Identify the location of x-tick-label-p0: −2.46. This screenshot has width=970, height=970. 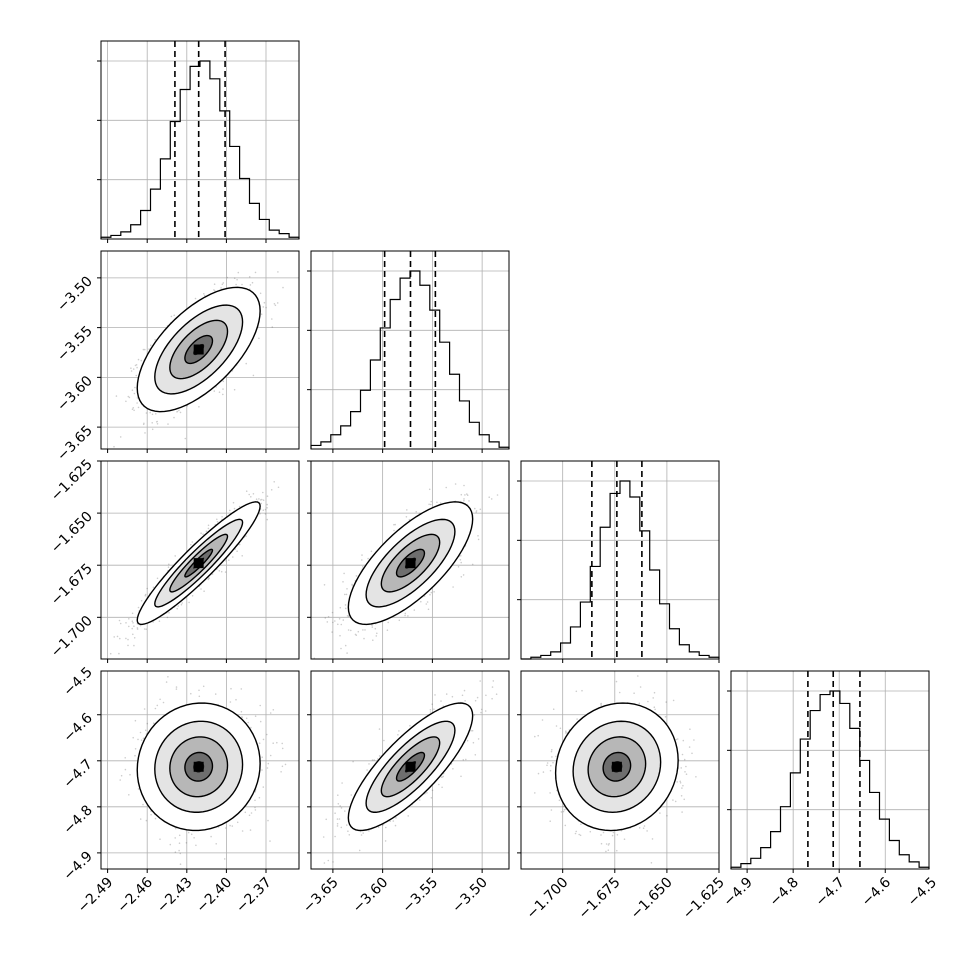
(135, 895).